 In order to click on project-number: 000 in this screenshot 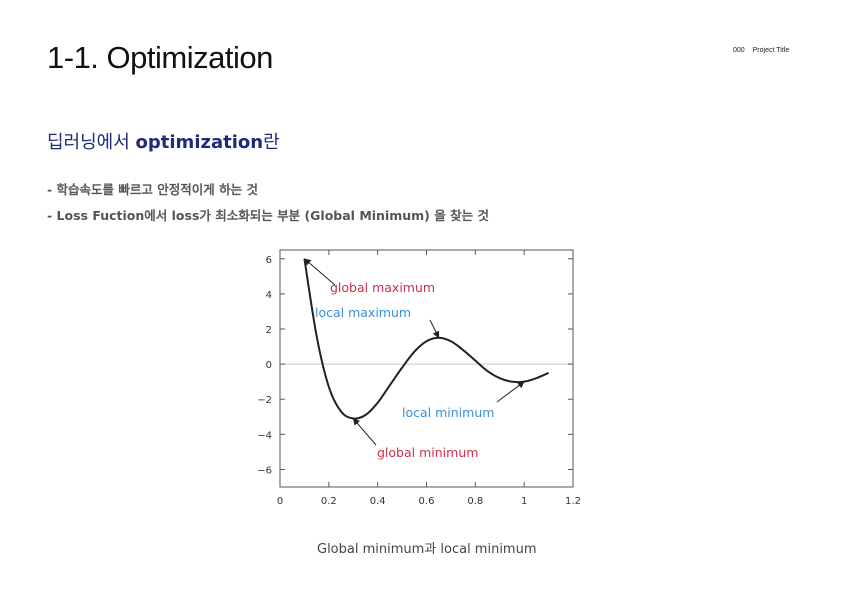, I will do `click(739, 50)`.